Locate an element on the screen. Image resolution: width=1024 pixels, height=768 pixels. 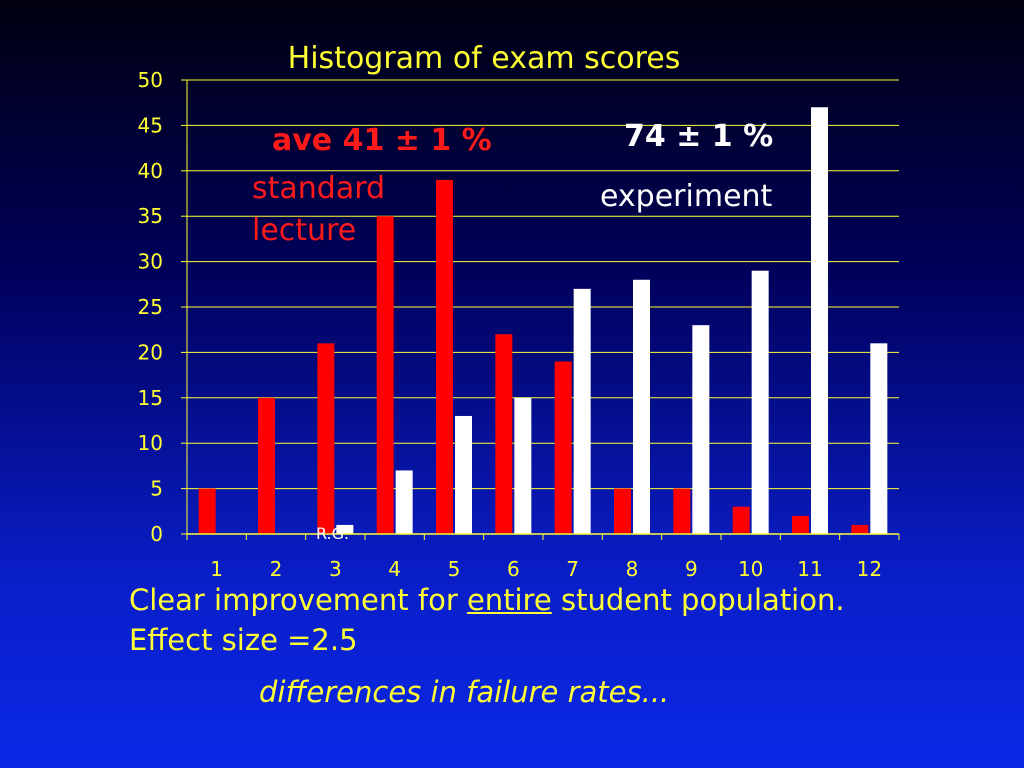
y-tick-label: 40 is located at coordinates (150, 171).